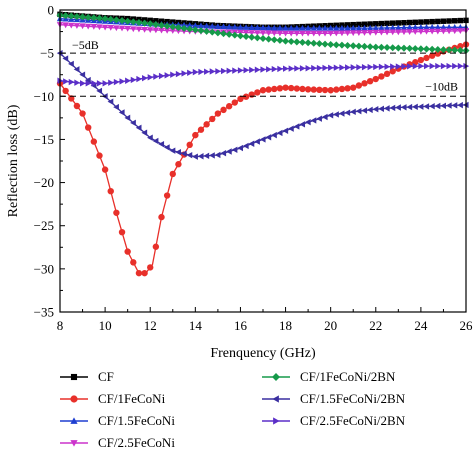  I want to click on legend-label: CF/2.5FeCoNi, so click(136, 442).